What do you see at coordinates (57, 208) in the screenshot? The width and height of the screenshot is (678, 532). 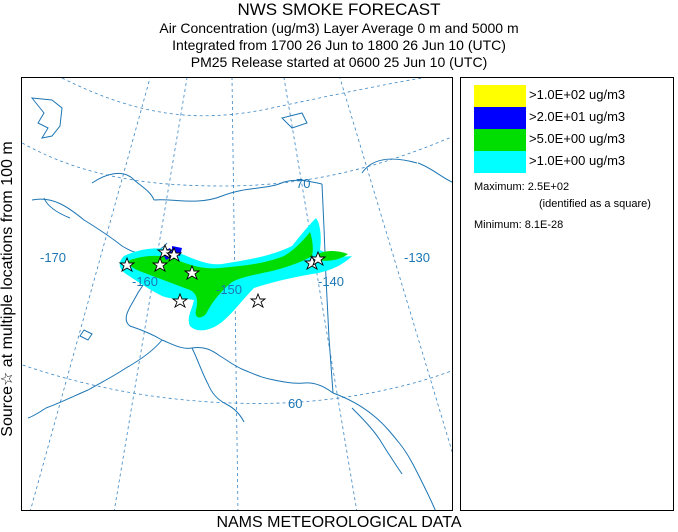 I see `chukotka-tip` at bounding box center [57, 208].